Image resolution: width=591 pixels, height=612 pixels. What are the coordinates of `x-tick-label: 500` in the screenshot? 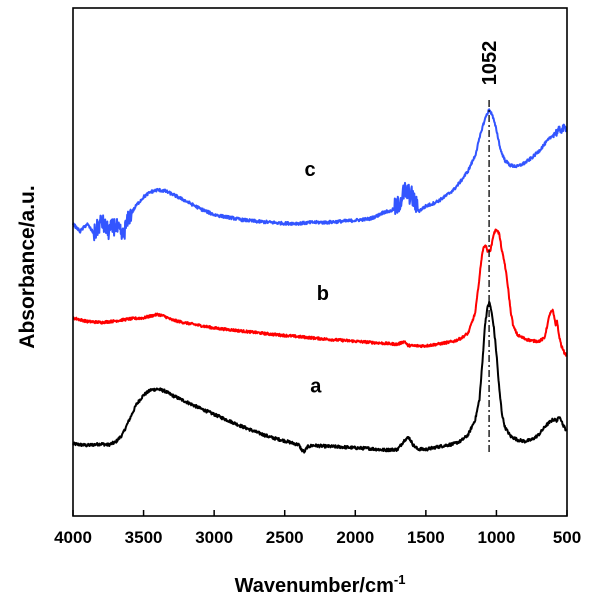 It's located at (567, 537).